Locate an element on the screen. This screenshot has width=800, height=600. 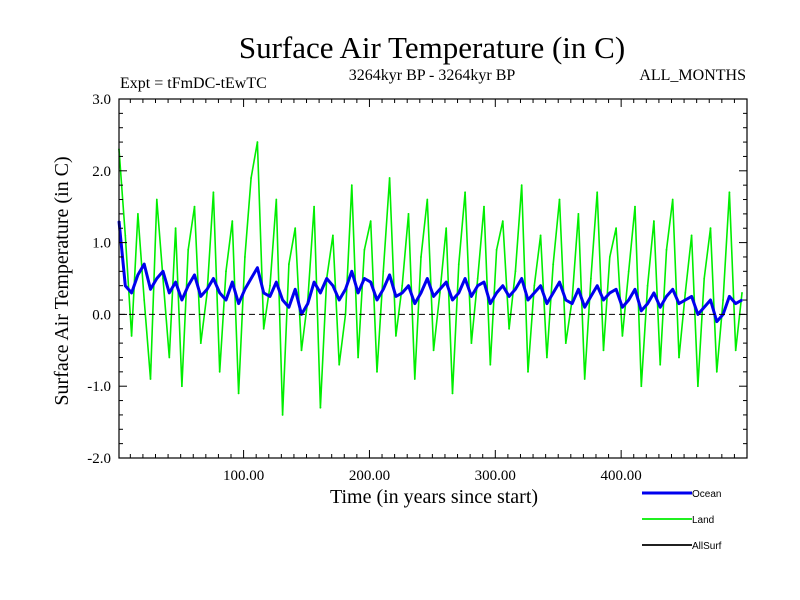
chart-title: Surface Air Temperature (in C) is located at coordinates (432, 47).